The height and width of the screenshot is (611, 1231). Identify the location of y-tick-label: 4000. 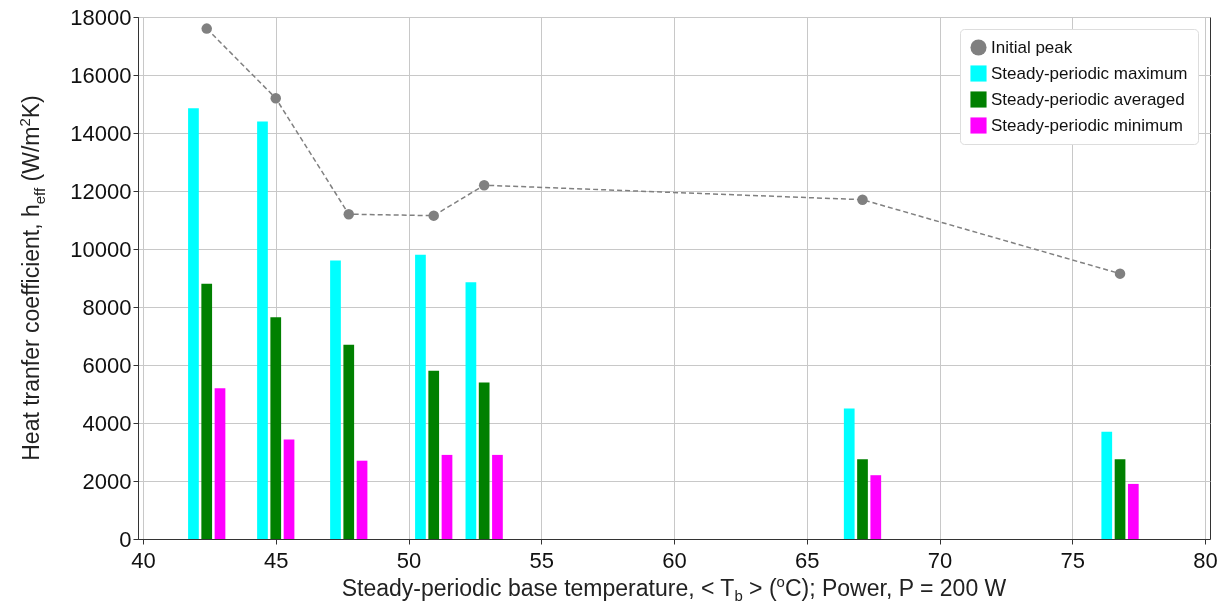
(107, 423).